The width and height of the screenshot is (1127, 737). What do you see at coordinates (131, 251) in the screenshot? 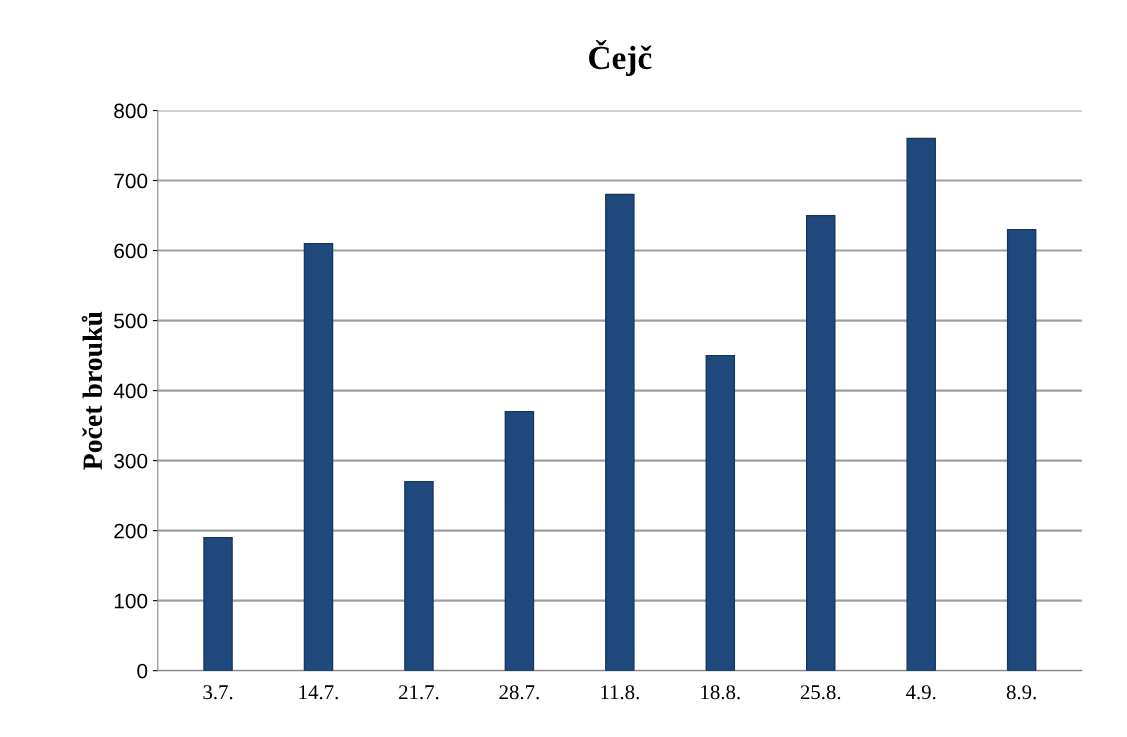
I see `y-tick-label: 600` at bounding box center [131, 251].